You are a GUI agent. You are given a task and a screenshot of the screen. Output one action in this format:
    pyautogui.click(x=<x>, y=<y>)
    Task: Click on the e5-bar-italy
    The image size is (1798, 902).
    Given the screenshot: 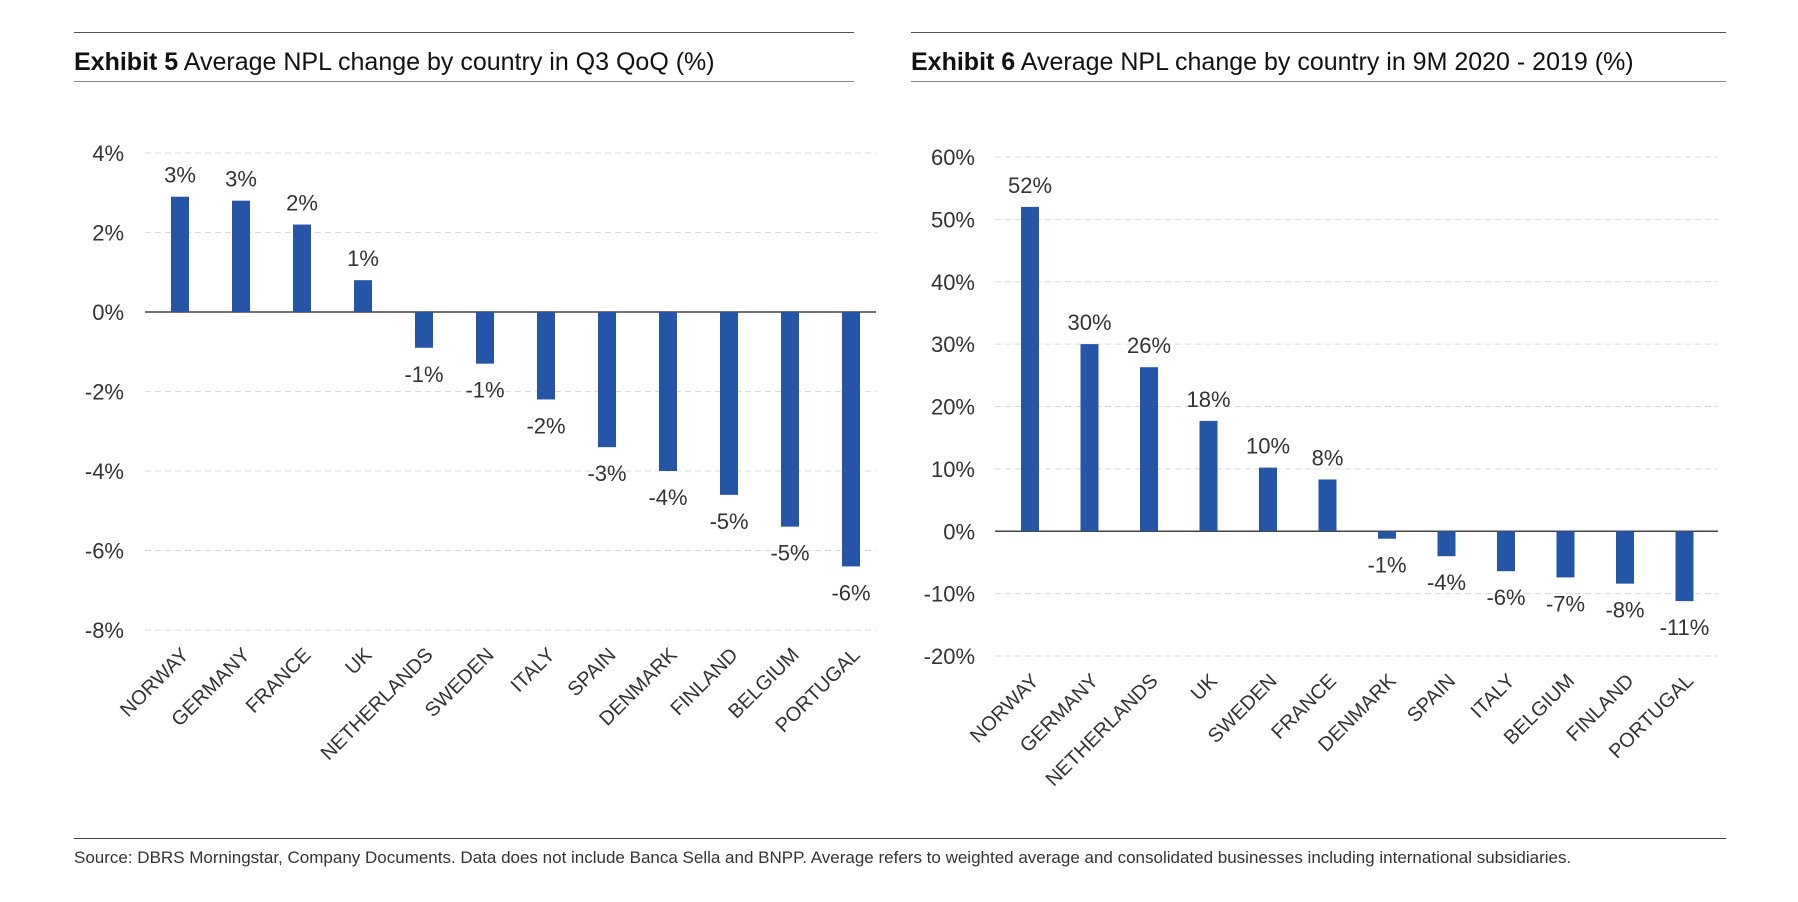 What is the action you would take?
    pyautogui.click(x=546, y=356)
    